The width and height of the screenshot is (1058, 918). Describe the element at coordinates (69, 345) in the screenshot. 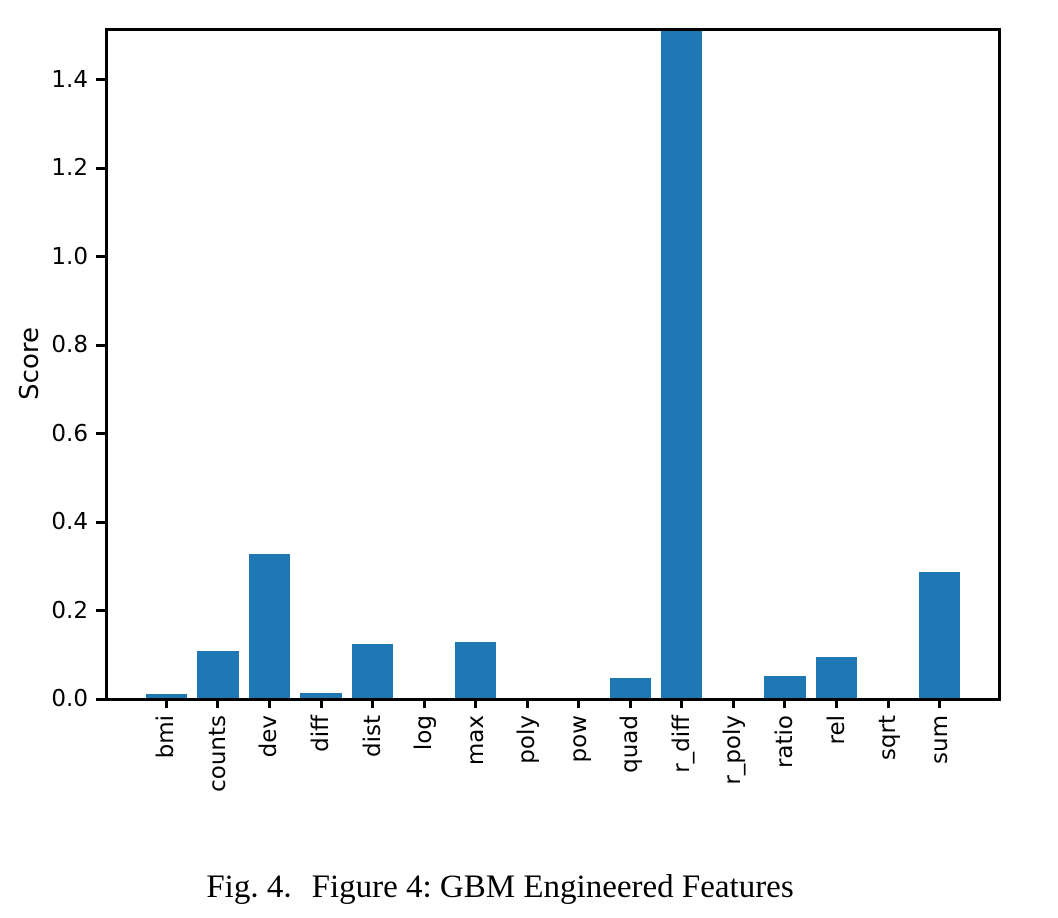

I see `y-tick-label: 0.8` at that location.